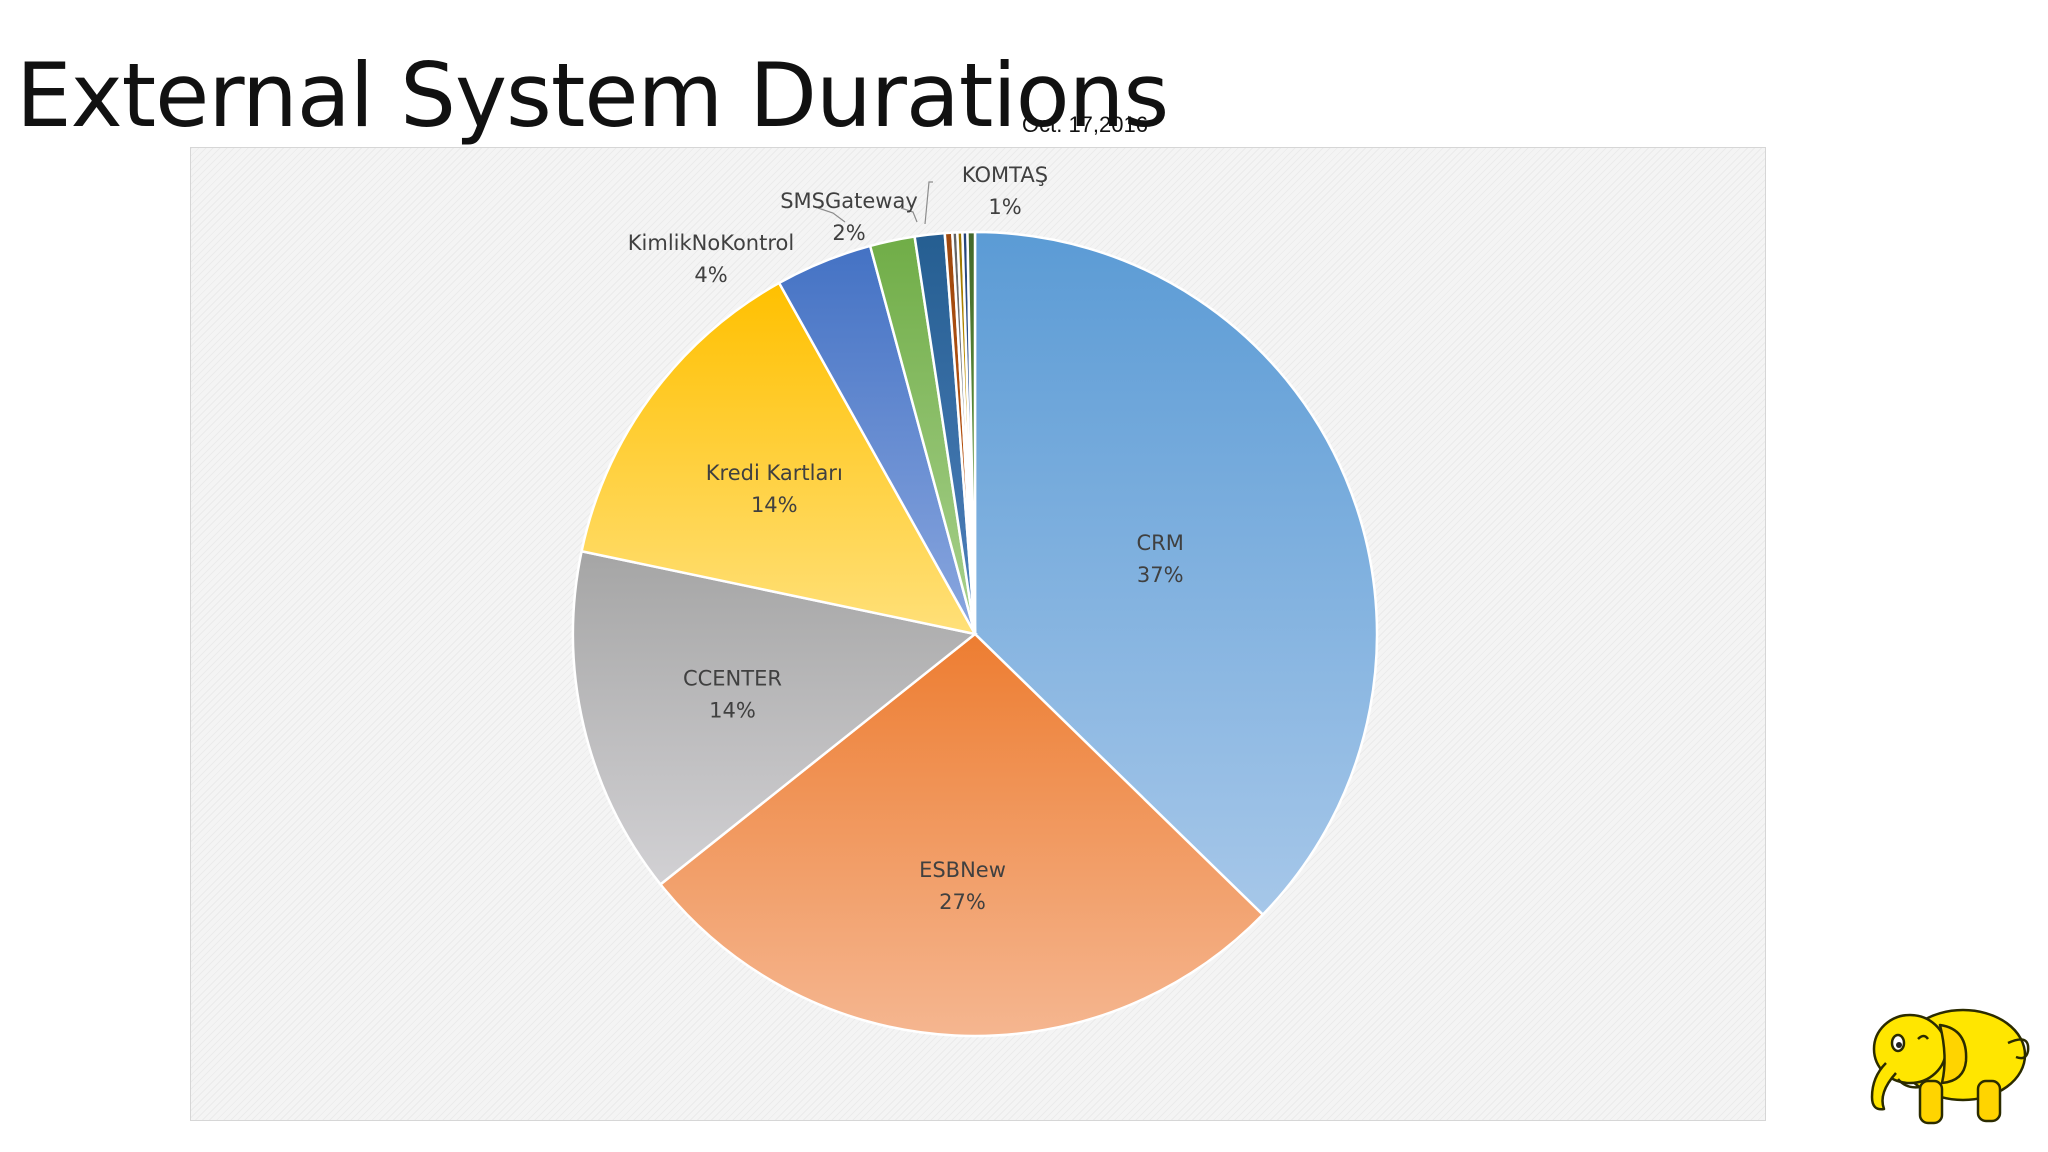  What do you see at coordinates (1160, 575) in the screenshot?
I see `slice-percent-label-crm: 37%` at bounding box center [1160, 575].